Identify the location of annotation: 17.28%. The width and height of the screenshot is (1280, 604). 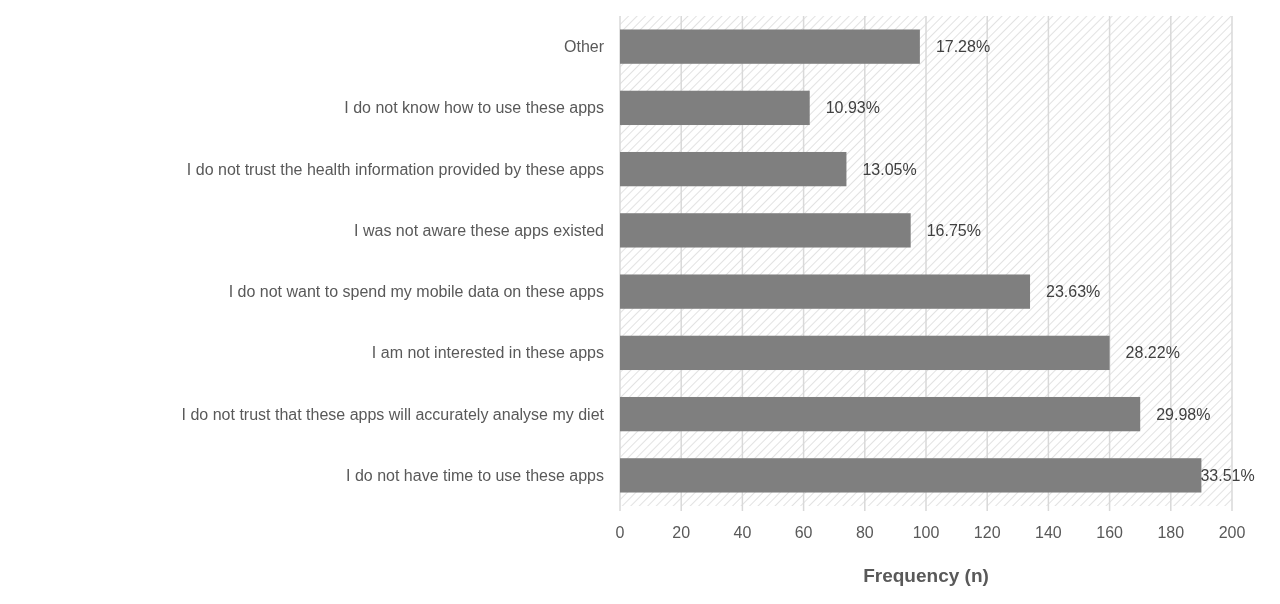
(963, 47).